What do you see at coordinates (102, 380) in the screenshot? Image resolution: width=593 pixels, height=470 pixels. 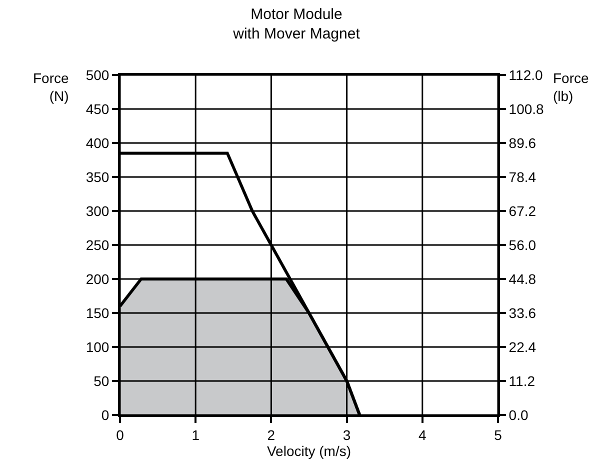 I see `y-tick-label: 50` at bounding box center [102, 380].